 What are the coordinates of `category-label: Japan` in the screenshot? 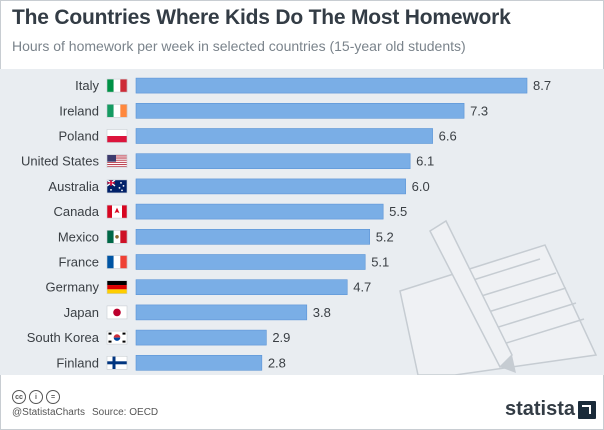 It's located at (81, 312).